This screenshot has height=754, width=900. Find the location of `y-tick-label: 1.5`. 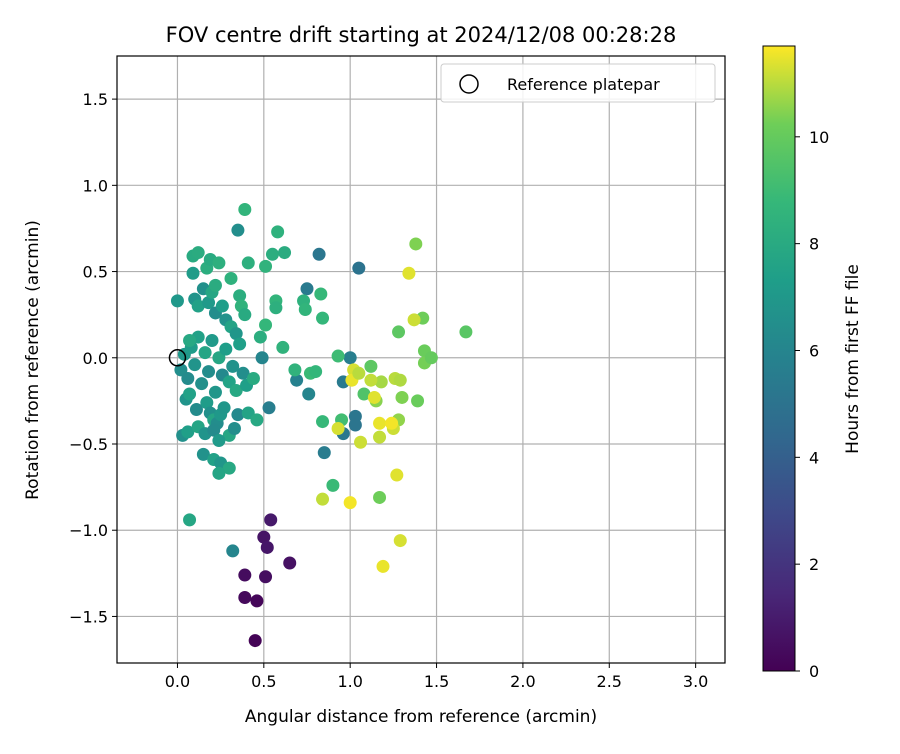

y-tick-label: 1.5 is located at coordinates (95, 99).